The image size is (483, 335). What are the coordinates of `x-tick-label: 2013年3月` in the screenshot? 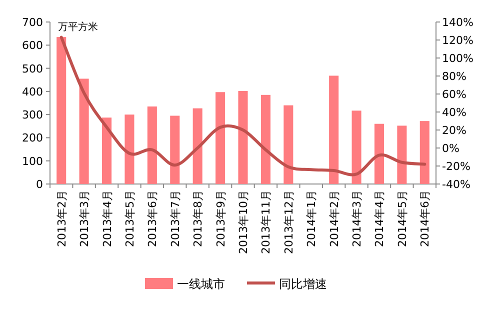 It's located at (85, 218).